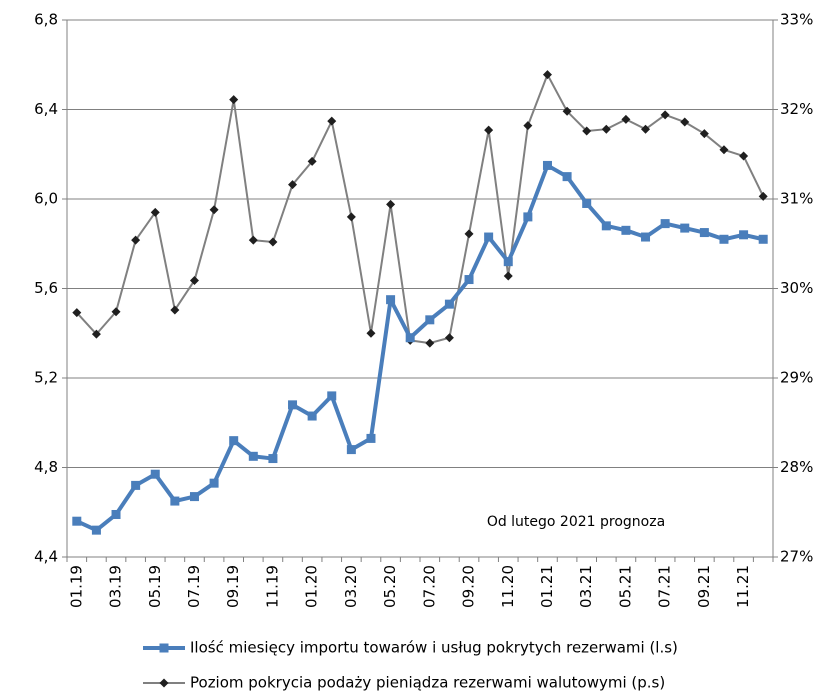 This screenshot has width=823, height=692. What do you see at coordinates (390, 586) in the screenshot?
I see `x-tick-label: 05.20` at bounding box center [390, 586].